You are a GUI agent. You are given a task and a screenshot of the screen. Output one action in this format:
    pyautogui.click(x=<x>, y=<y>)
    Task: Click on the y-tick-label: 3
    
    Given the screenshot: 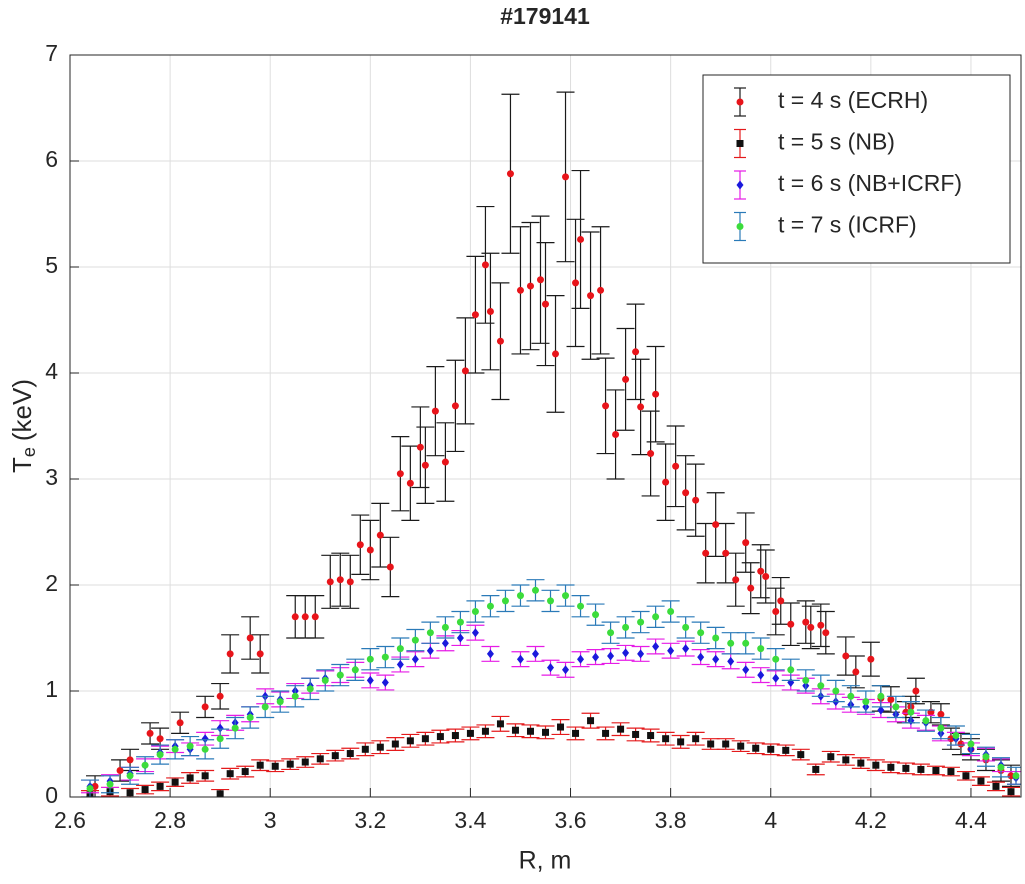 What is the action you would take?
    pyautogui.click(x=51, y=477)
    